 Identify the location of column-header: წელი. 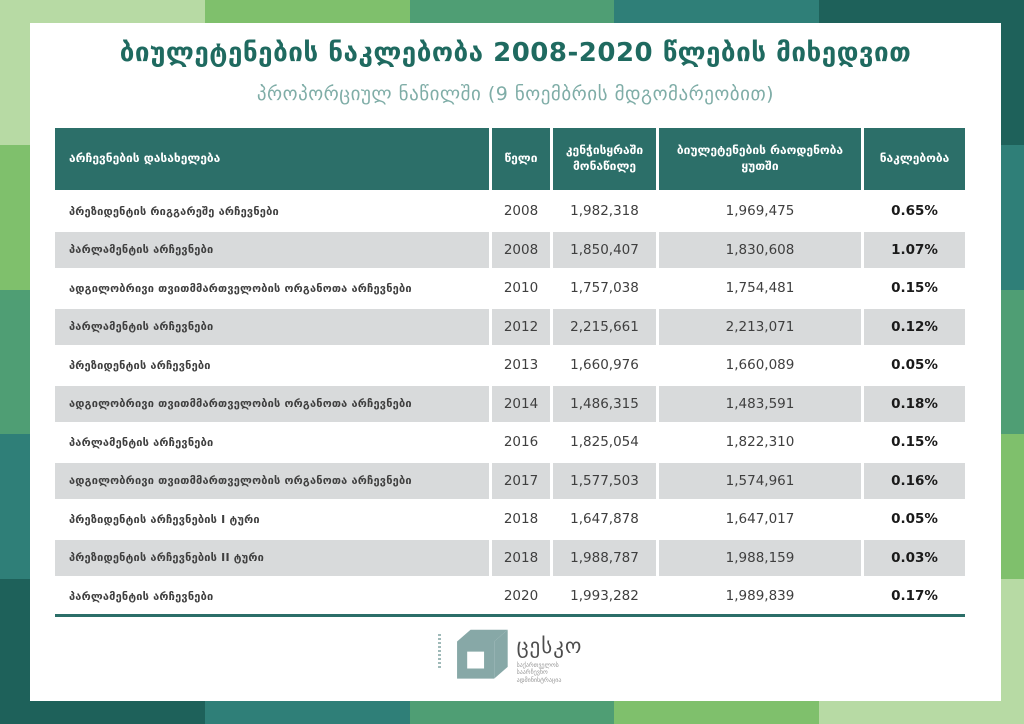
(522, 159).